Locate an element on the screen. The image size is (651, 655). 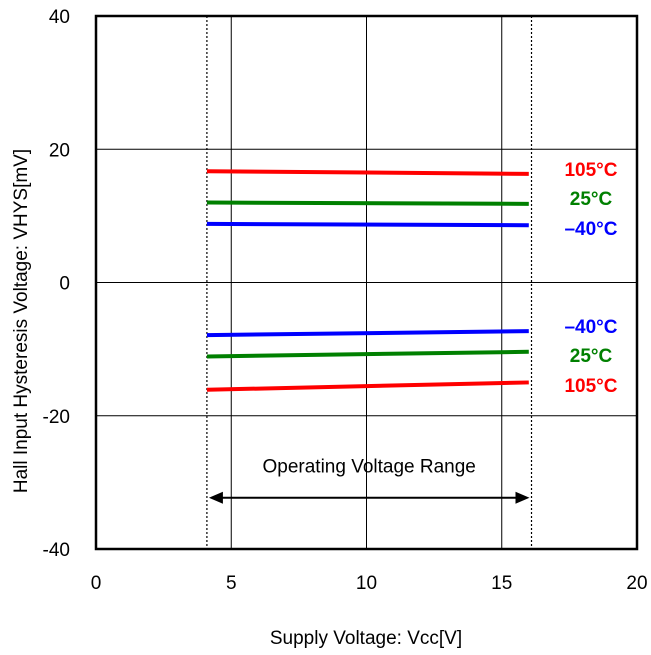
y-tick-labels: 40 20 0 -20 -40 is located at coordinates (56, 284).